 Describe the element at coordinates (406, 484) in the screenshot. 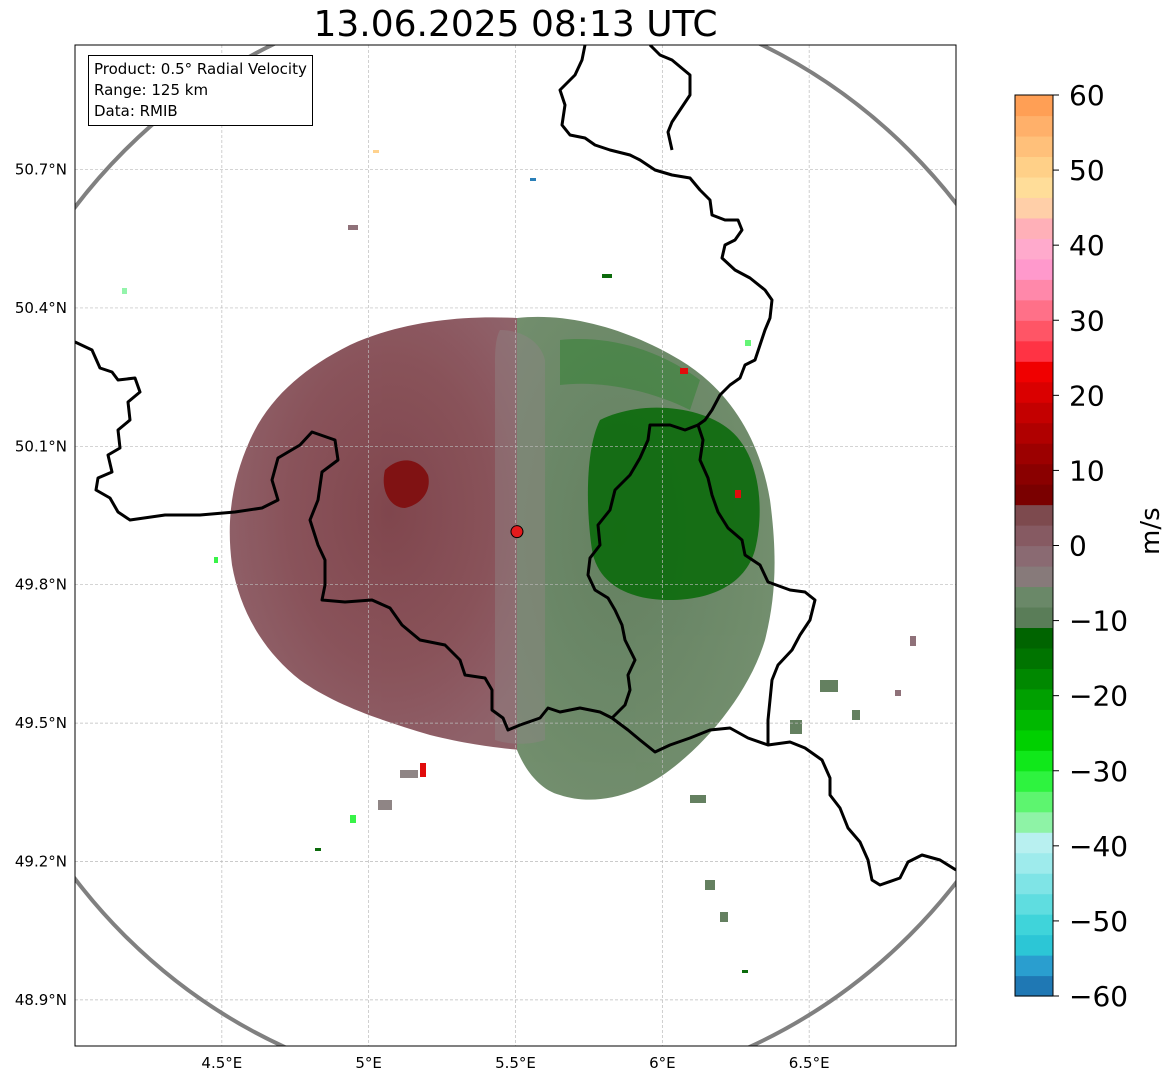

I see `strong-inbound-core` at that location.